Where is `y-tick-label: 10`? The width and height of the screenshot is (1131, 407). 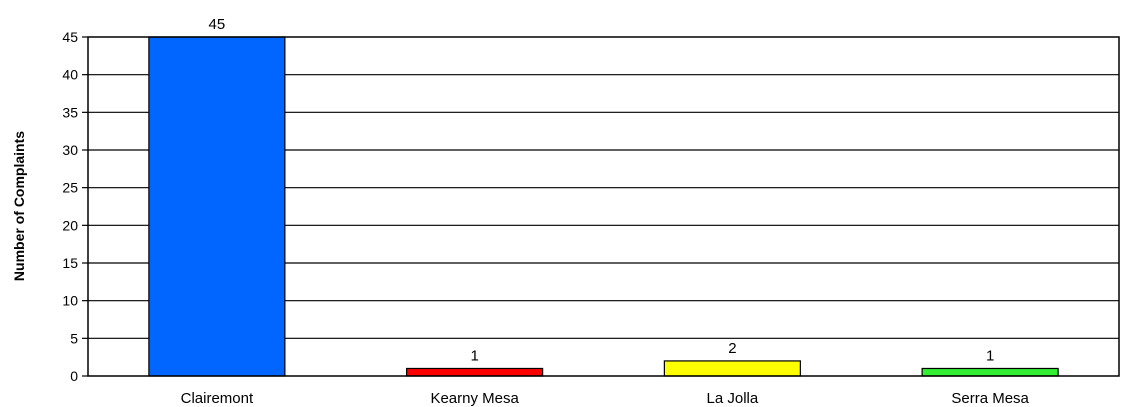 y-tick-label: 10 is located at coordinates (70, 301).